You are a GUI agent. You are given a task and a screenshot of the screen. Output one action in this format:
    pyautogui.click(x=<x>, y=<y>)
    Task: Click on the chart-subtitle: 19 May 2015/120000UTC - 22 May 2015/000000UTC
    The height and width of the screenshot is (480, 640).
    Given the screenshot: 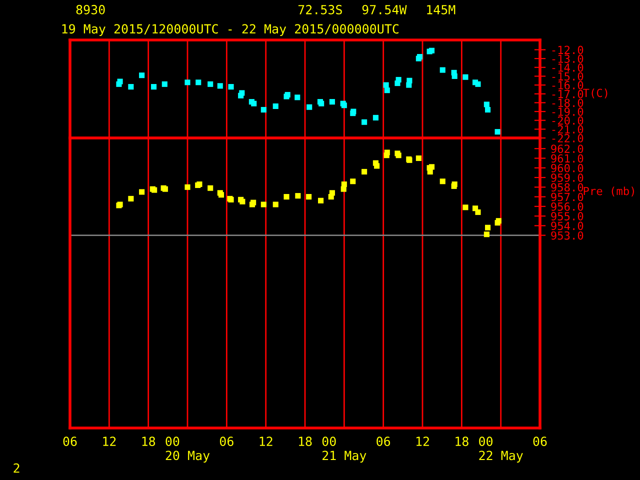 What is the action you would take?
    pyautogui.click(x=230, y=30)
    